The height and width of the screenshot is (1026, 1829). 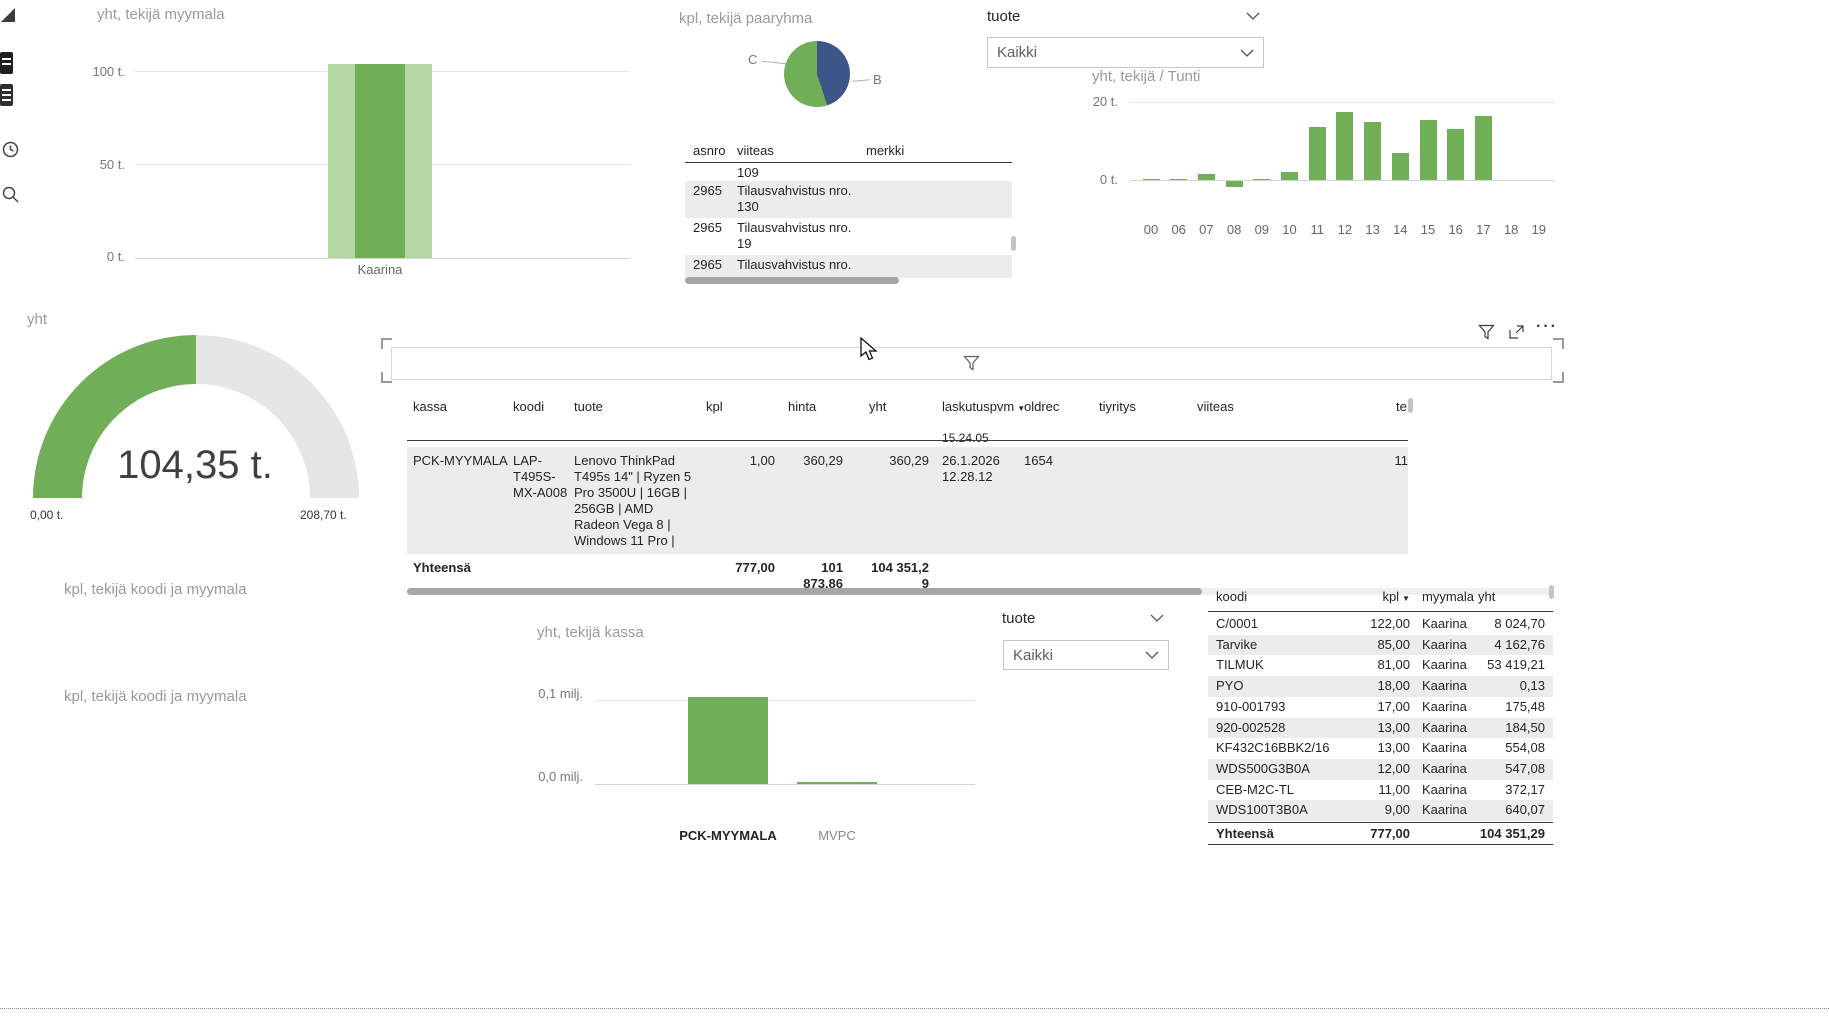 I want to click on ytick: 0,1 milj., so click(x=560, y=693).